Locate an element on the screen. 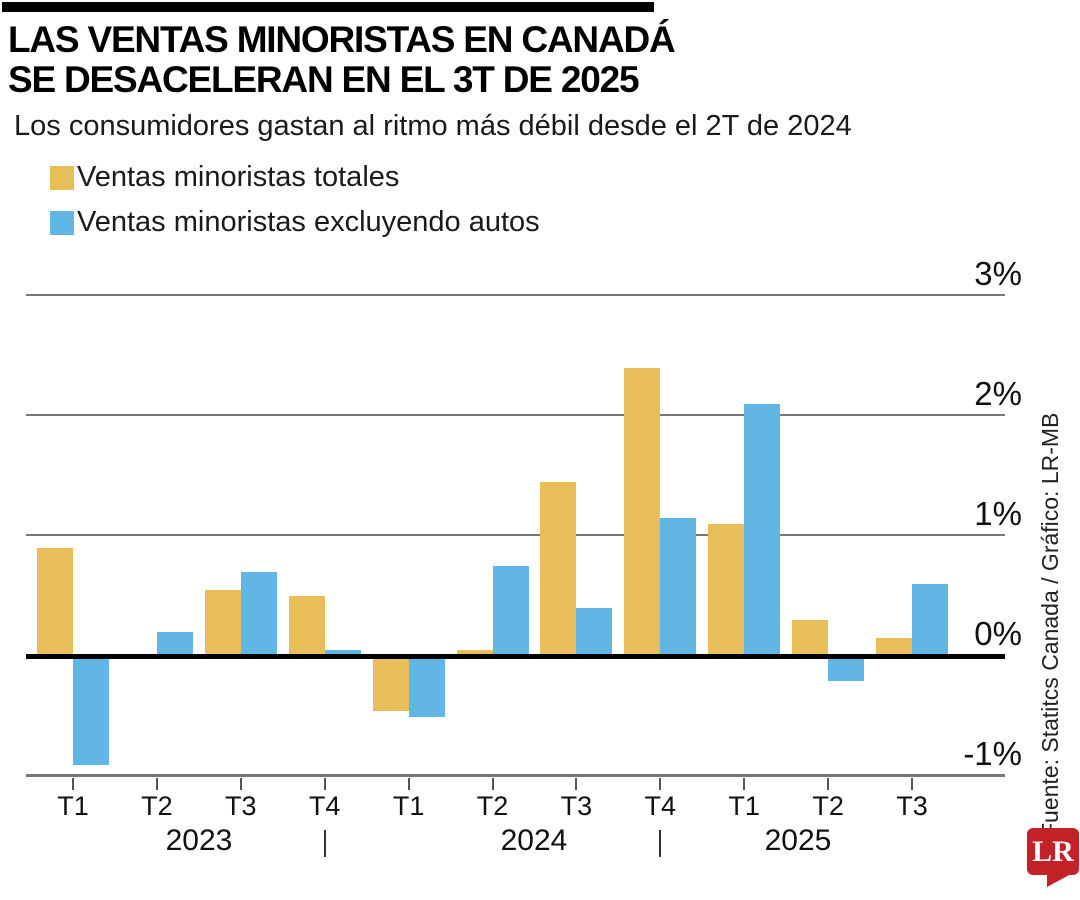 This screenshot has width=1080, height=900. legend-swatch-total is located at coordinates (62, 177).